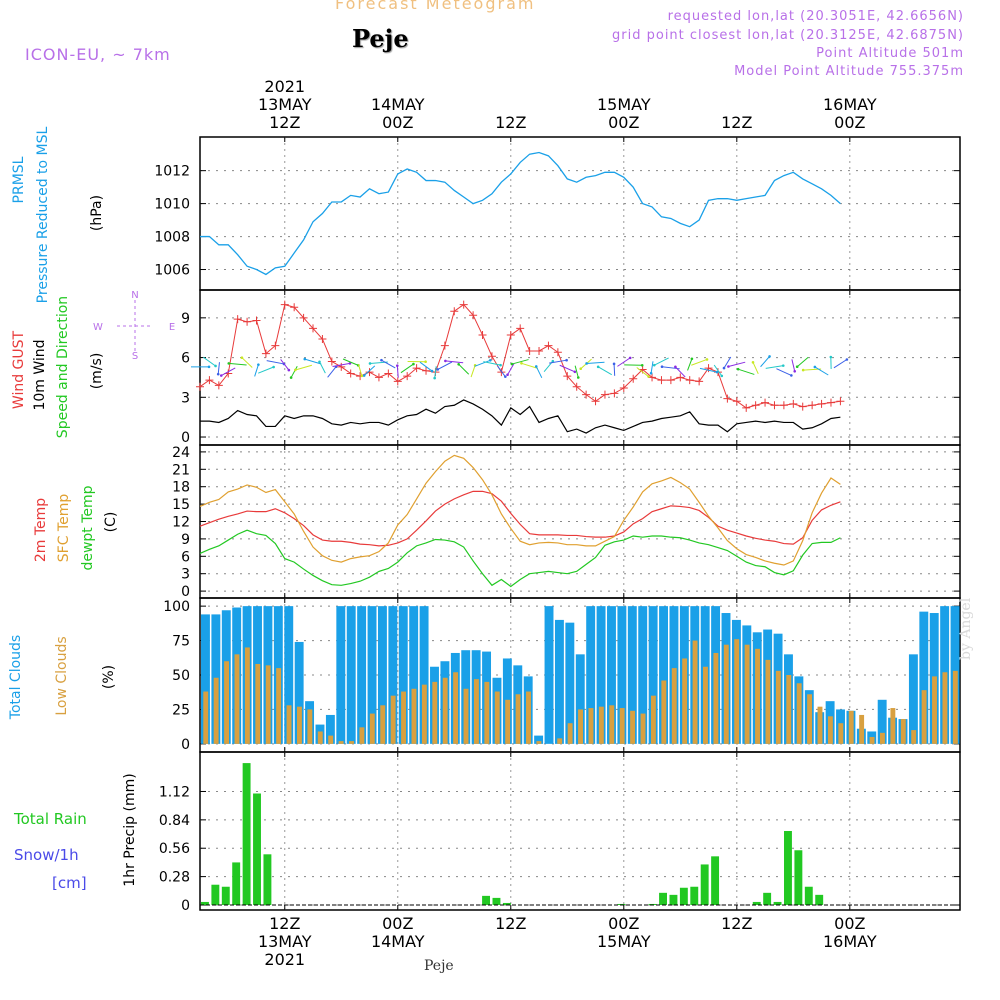 This screenshot has width=1000, height=1000. What do you see at coordinates (185, 540) in the screenshot?
I see `y-tick-label: 9` at bounding box center [185, 540].